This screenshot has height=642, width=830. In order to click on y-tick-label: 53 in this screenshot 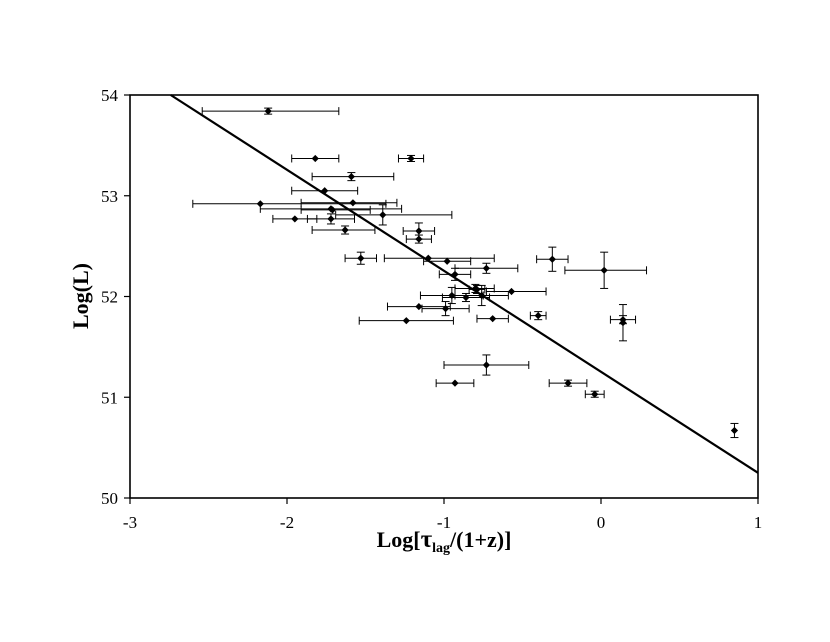, I will do `click(109, 196)`.